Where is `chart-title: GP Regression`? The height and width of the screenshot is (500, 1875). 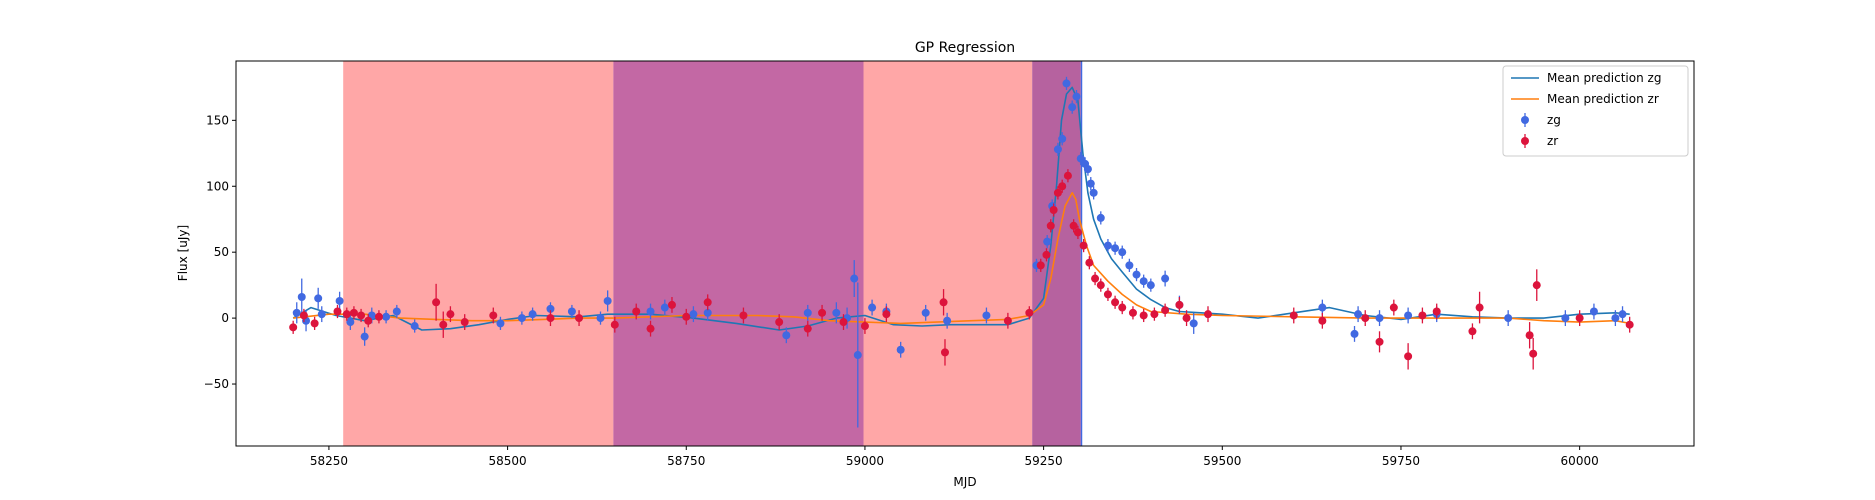 chart-title: GP Regression is located at coordinates (965, 48).